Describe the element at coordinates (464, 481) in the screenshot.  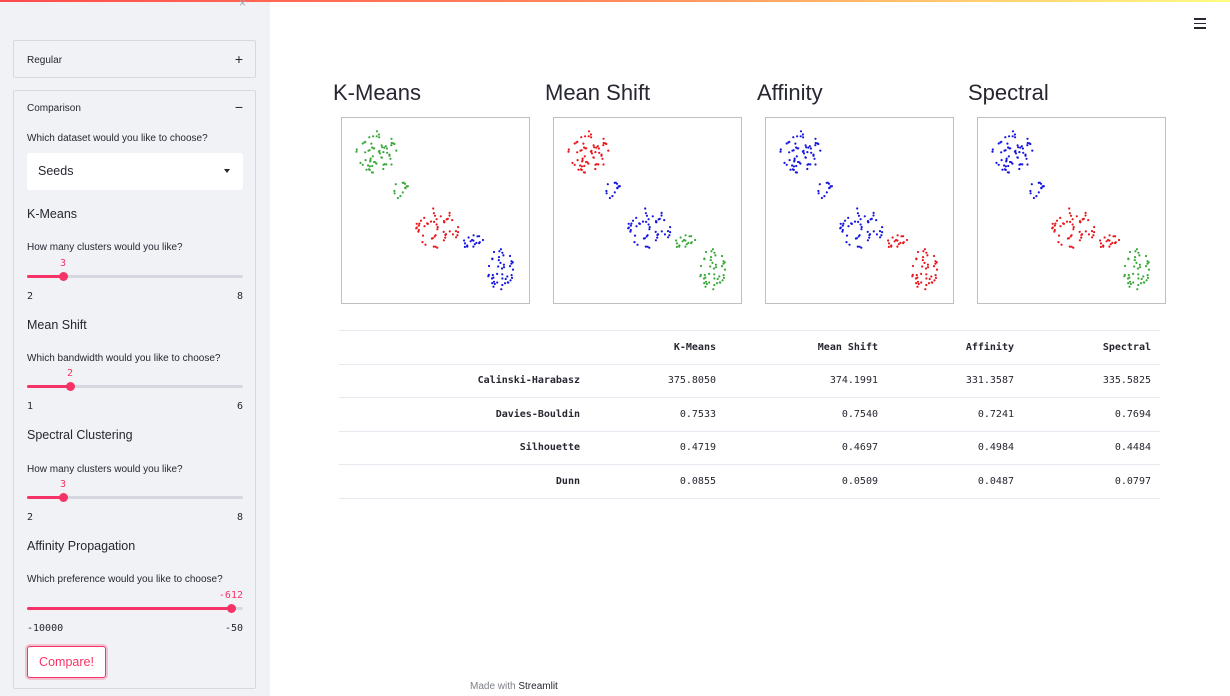
I see `row-header: Dunn` at that location.